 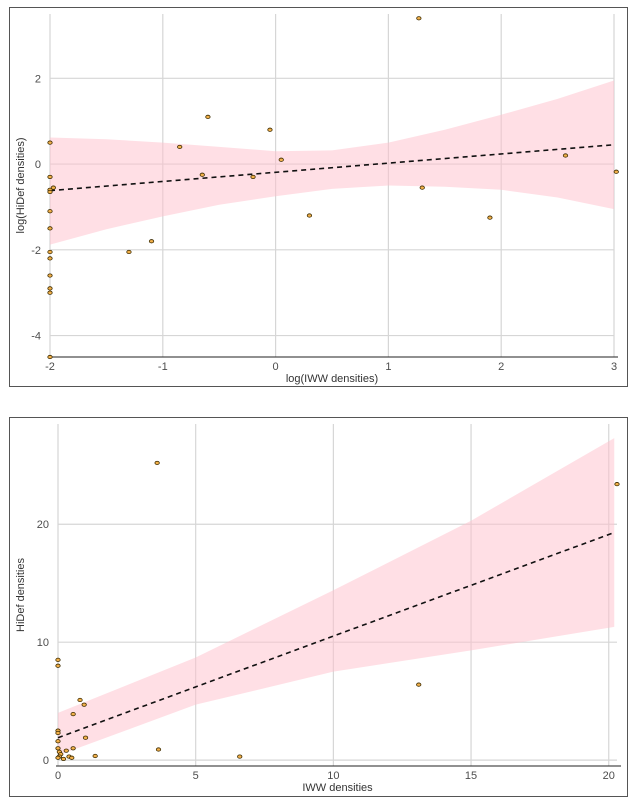 What do you see at coordinates (36, 251) in the screenshot?
I see `y-tick-label: -2` at bounding box center [36, 251].